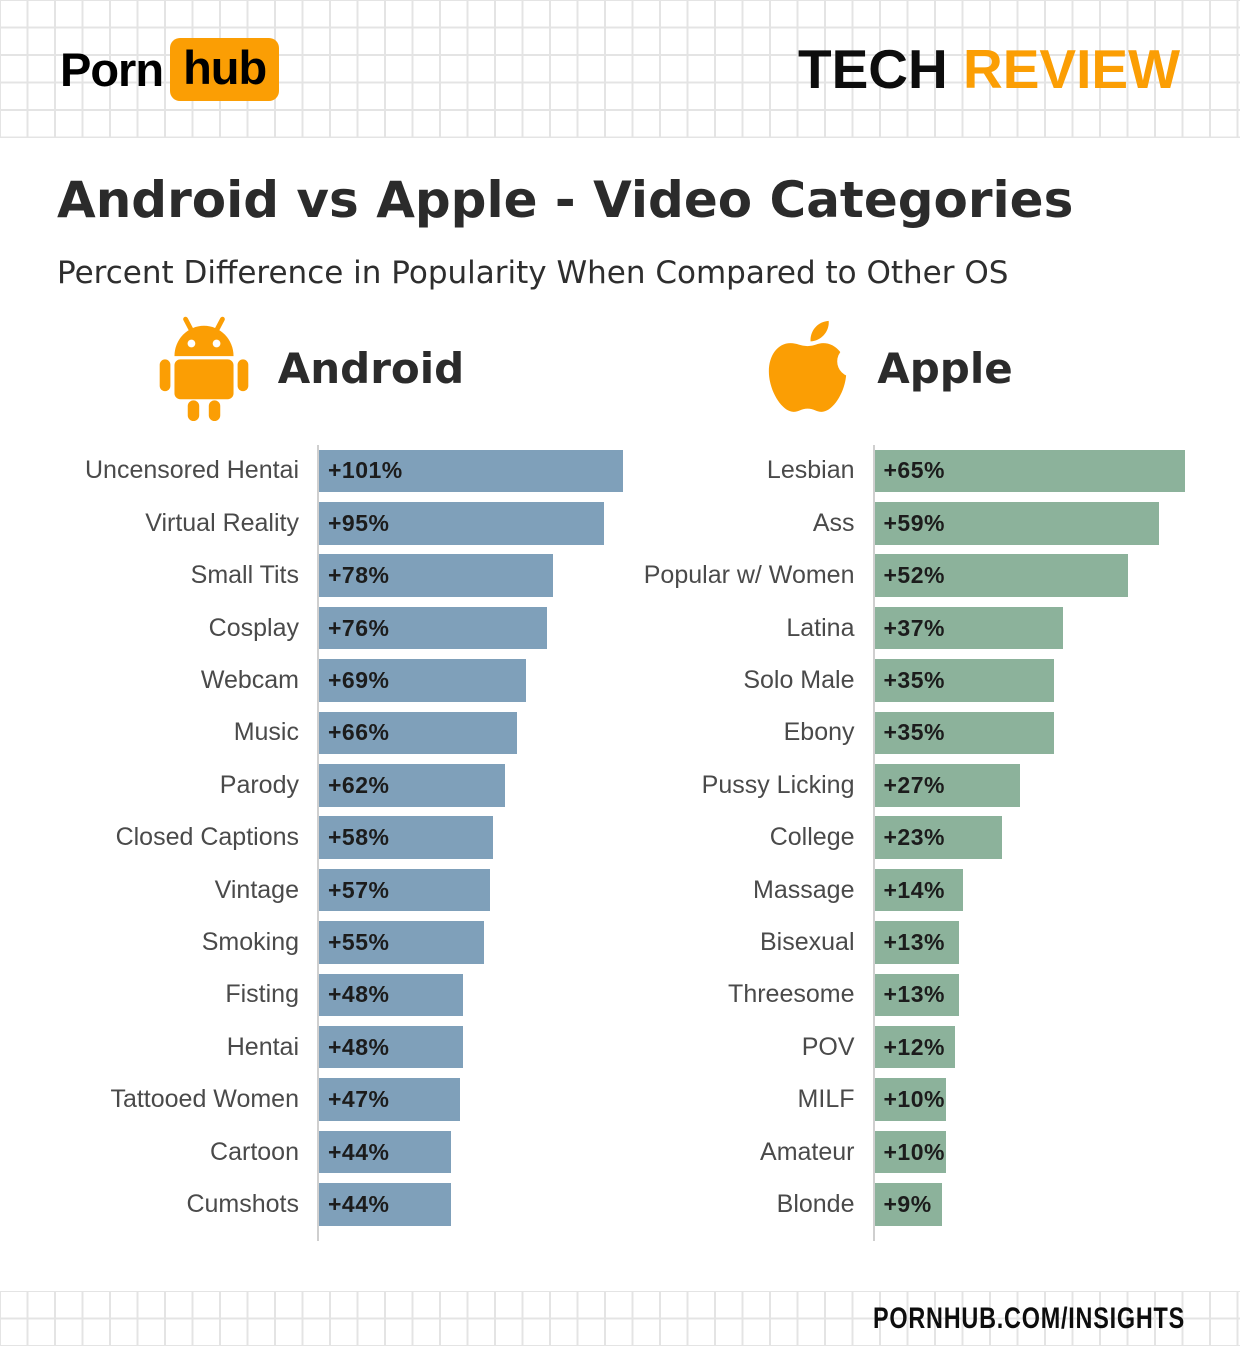 The image size is (1240, 1346). I want to click on bar-area: +76%, so click(470, 628).